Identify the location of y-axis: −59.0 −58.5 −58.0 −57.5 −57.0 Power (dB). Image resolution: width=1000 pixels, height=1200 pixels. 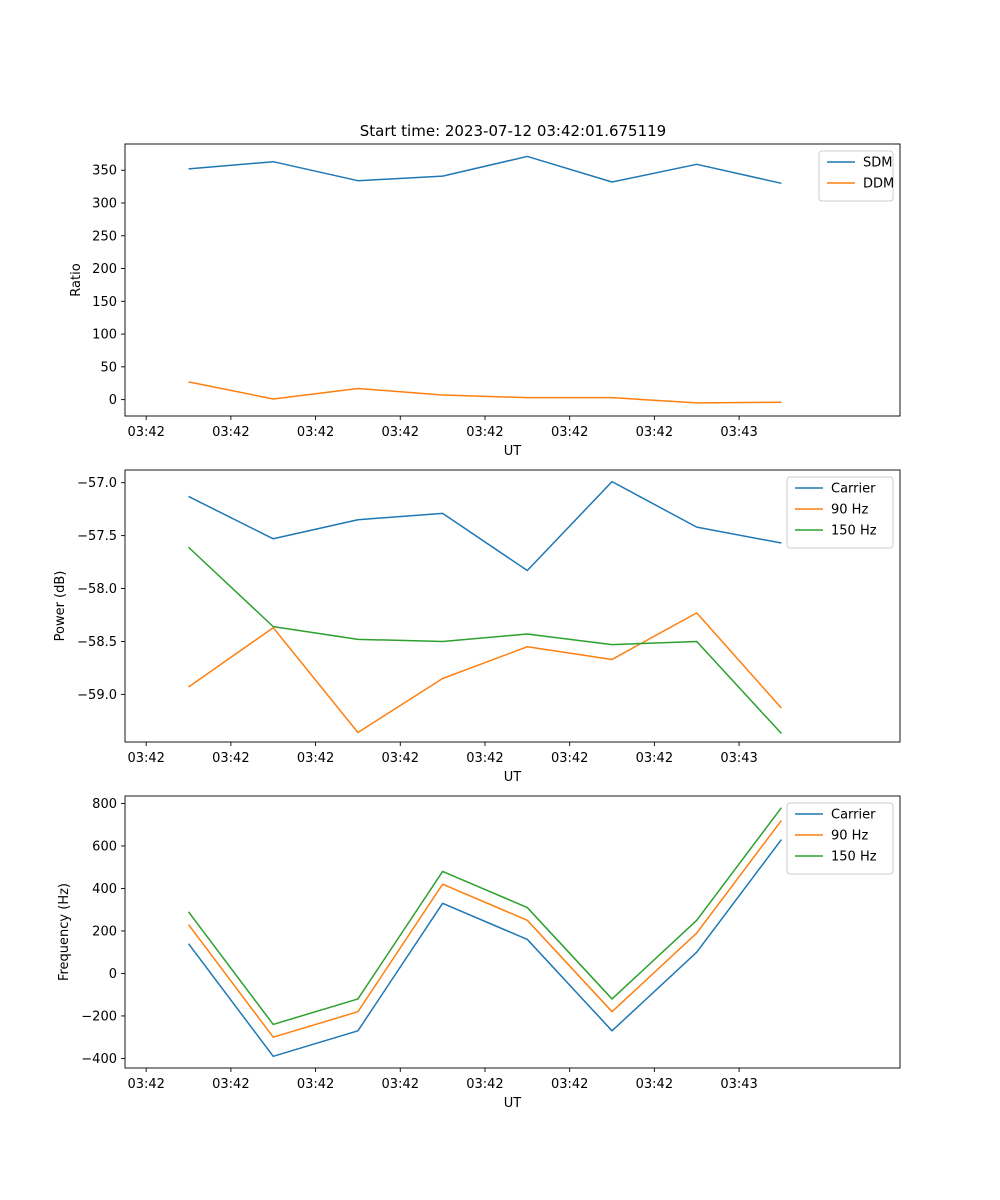
(89, 589).